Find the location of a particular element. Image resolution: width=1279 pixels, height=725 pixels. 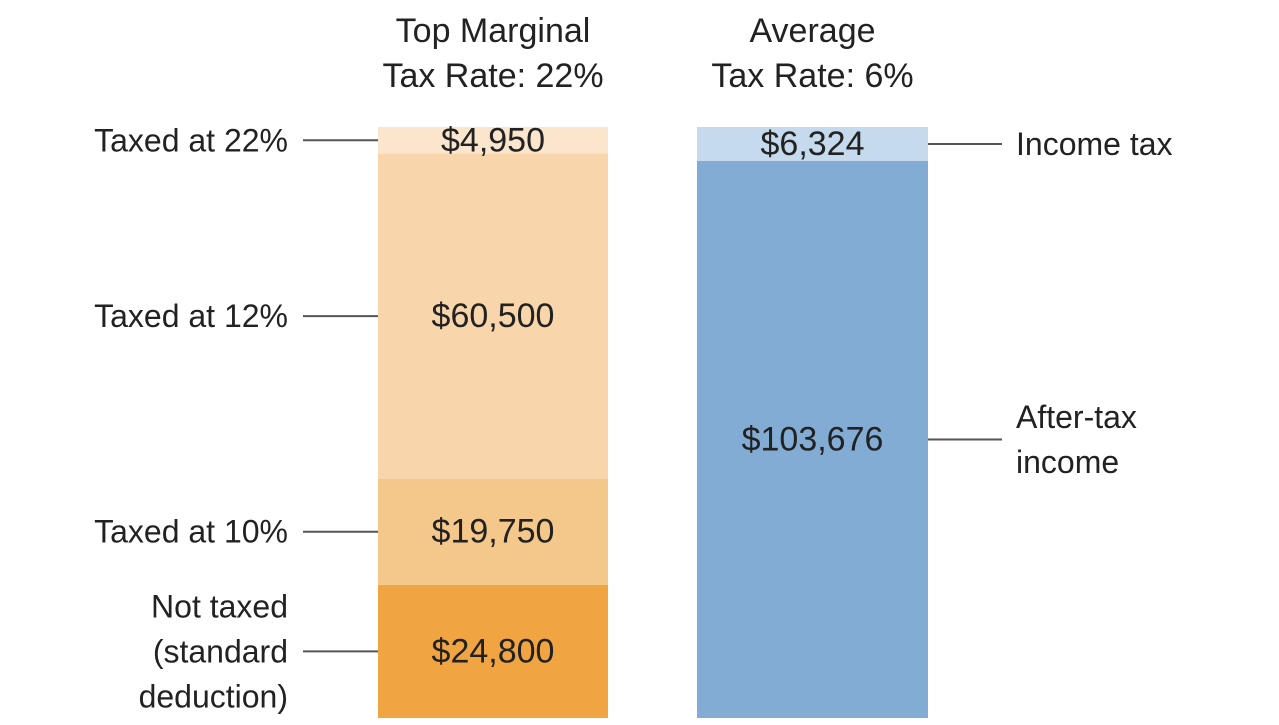

segment-value-label: $24,800 is located at coordinates (493, 651).